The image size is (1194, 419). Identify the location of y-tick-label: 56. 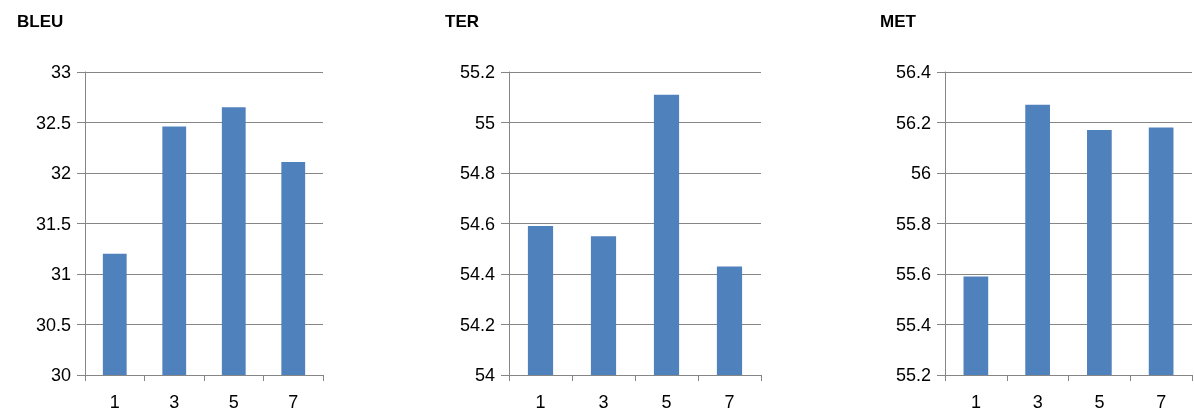
(920, 173).